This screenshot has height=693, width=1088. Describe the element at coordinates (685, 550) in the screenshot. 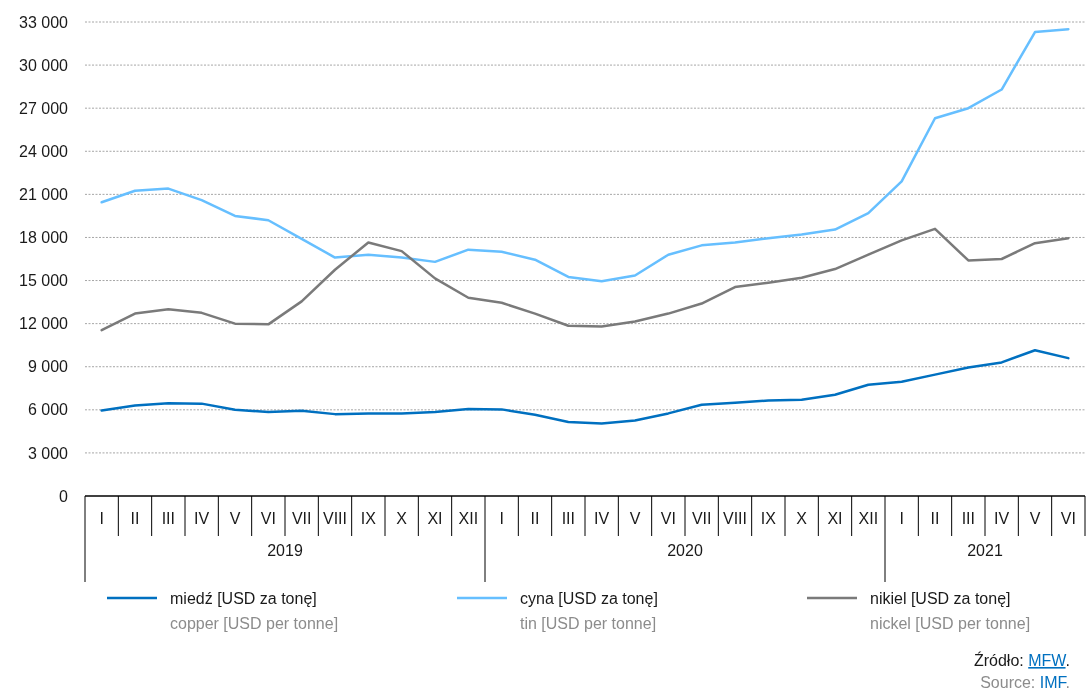

I see `text: 2020` at that location.